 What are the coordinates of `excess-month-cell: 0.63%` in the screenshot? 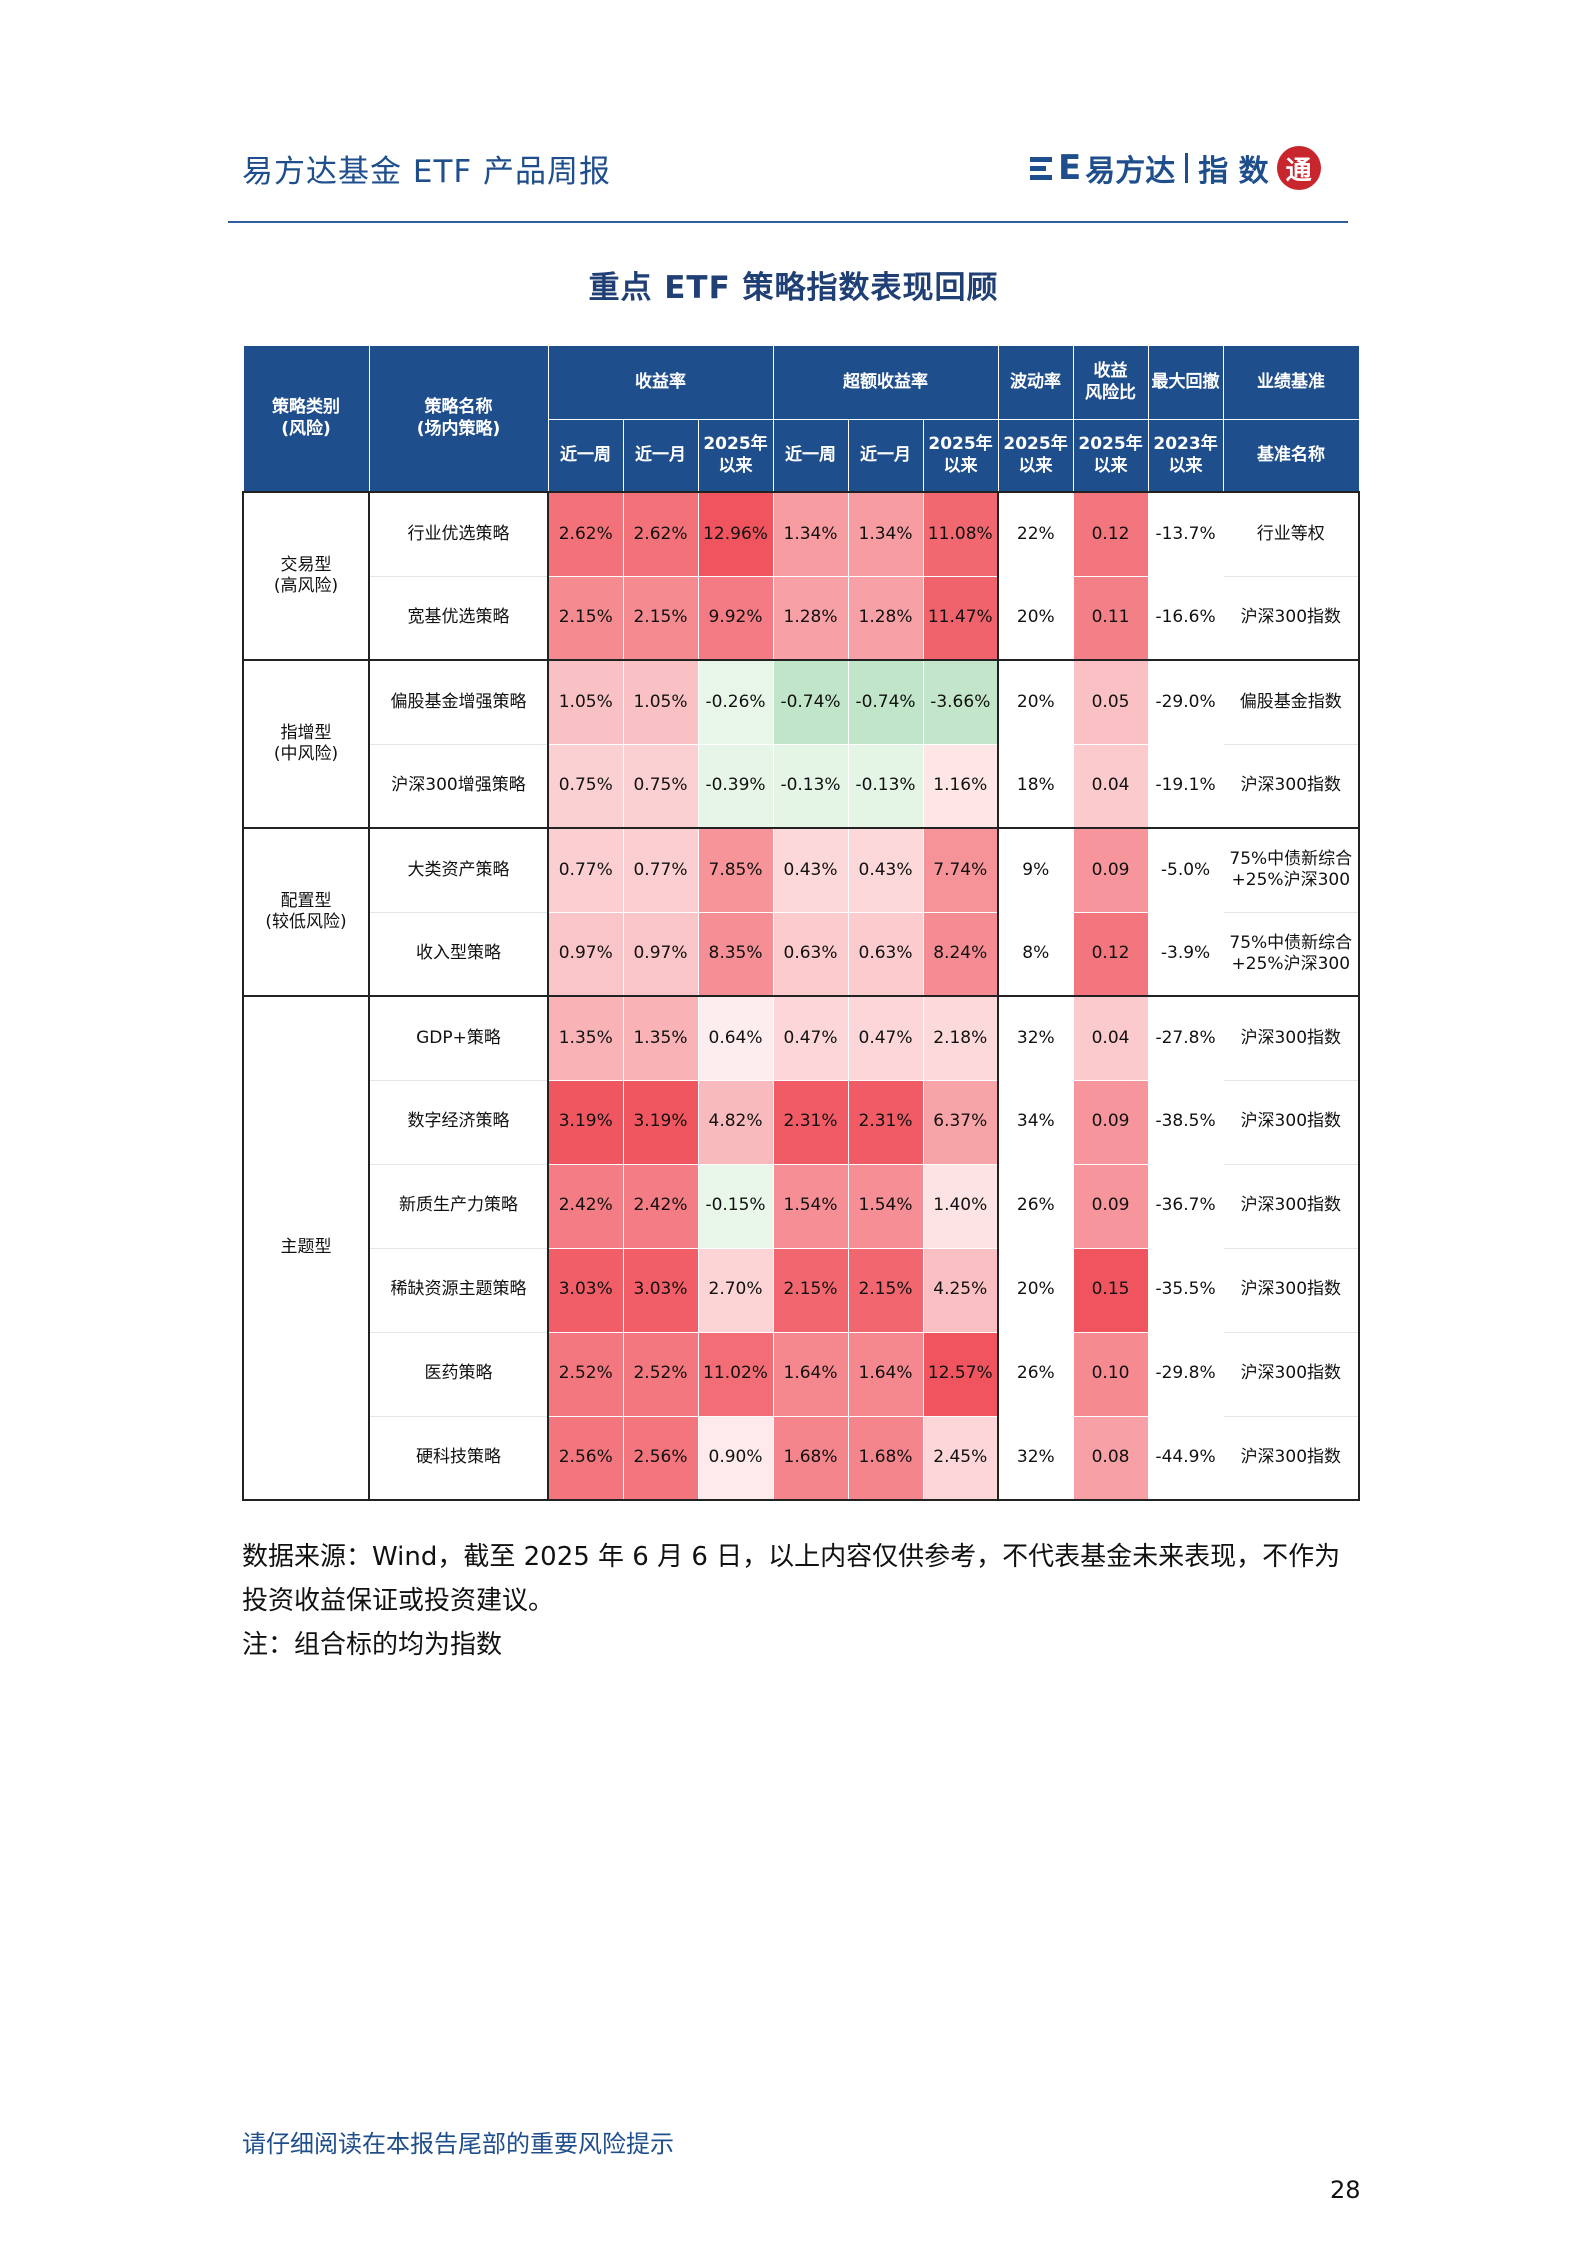 It's located at (885, 954).